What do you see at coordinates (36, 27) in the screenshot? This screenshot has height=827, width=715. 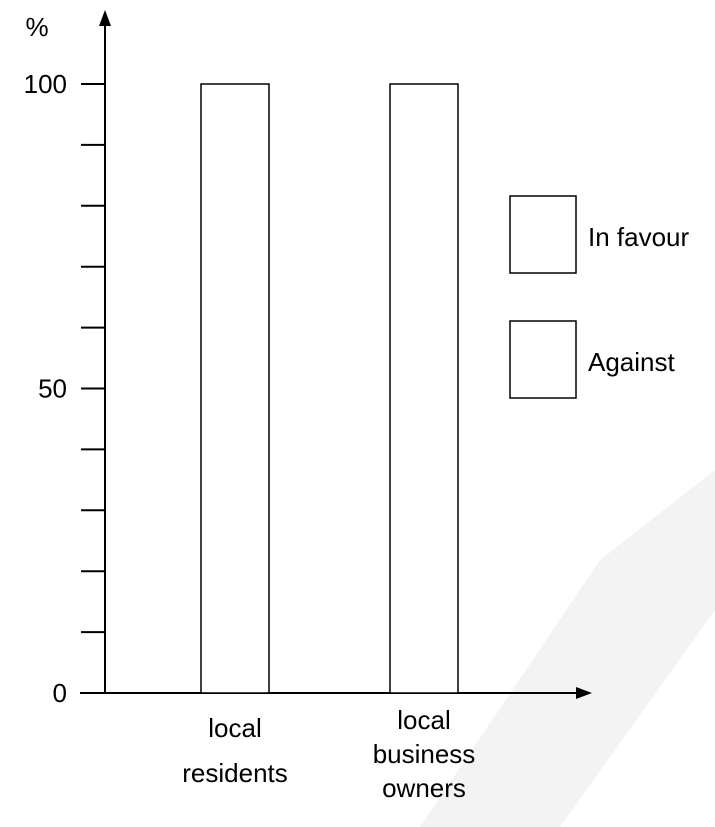 I see `y-axis-label: %` at bounding box center [36, 27].